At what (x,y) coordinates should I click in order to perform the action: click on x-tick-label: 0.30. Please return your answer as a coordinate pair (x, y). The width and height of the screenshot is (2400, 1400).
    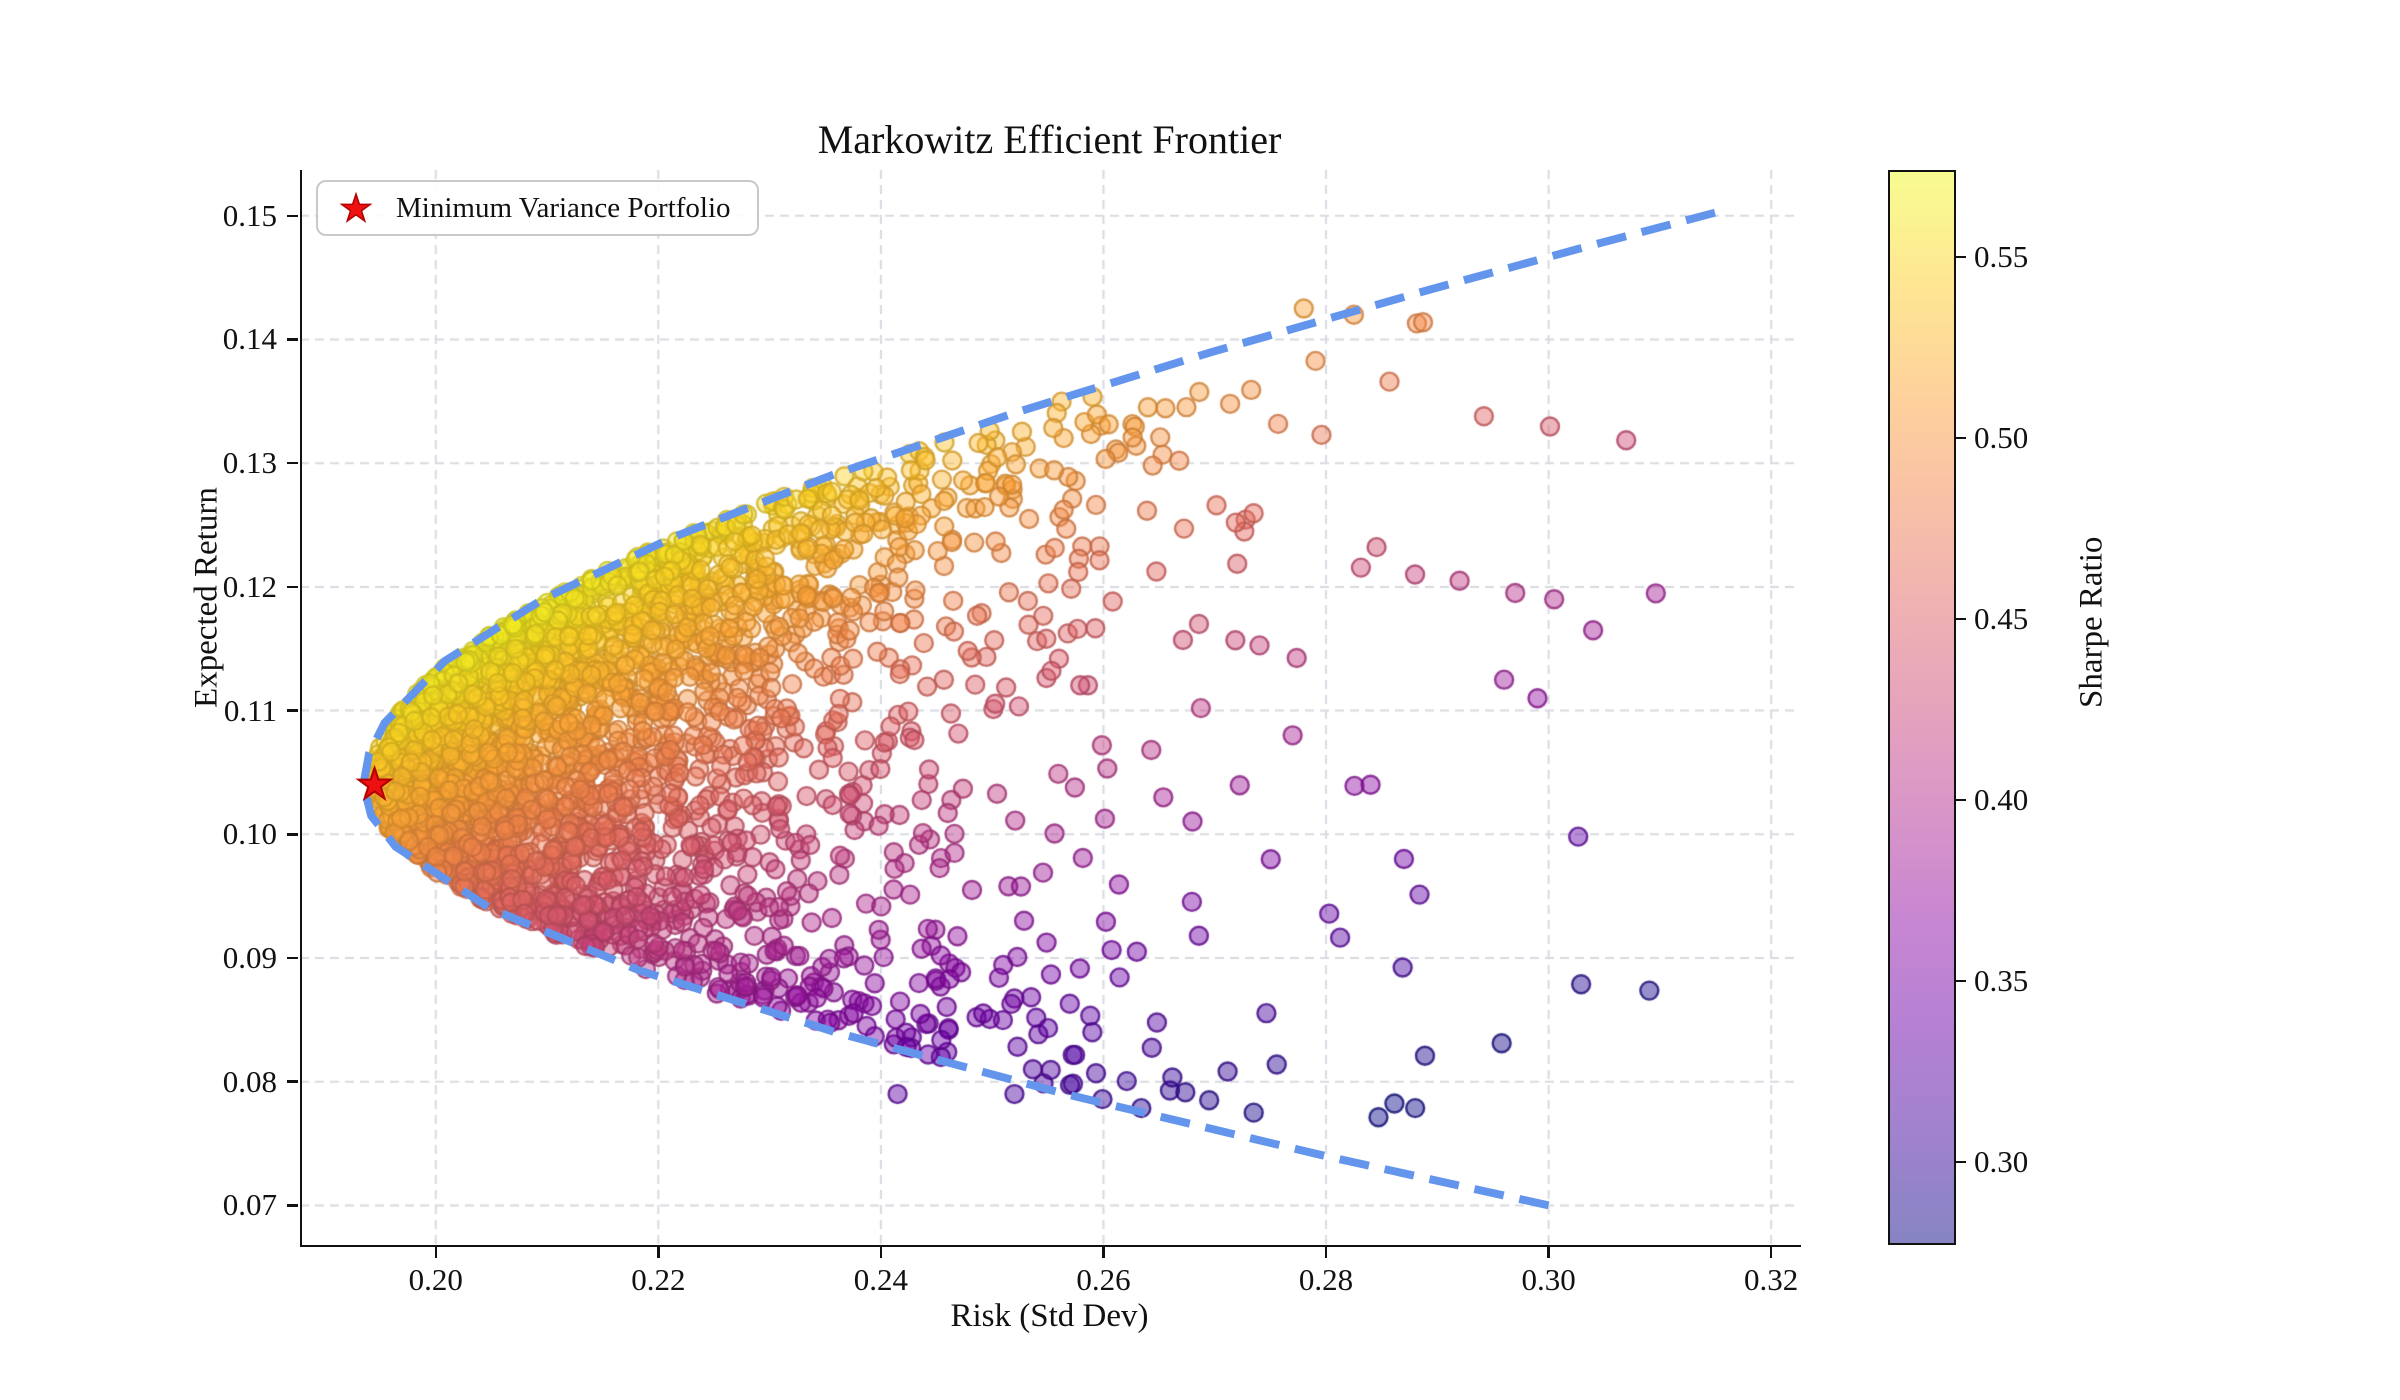
    Looking at the image, I should click on (1548, 1279).